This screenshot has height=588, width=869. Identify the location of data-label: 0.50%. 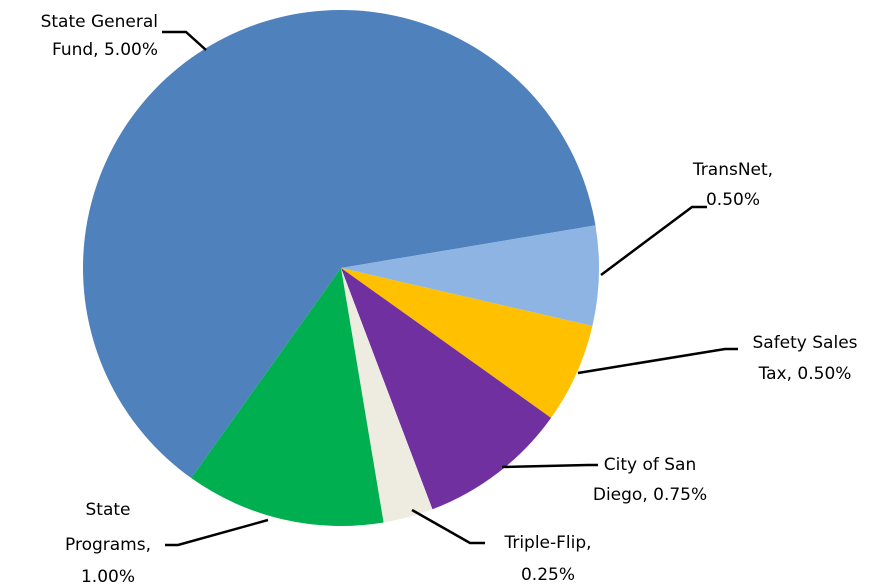
(733, 200).